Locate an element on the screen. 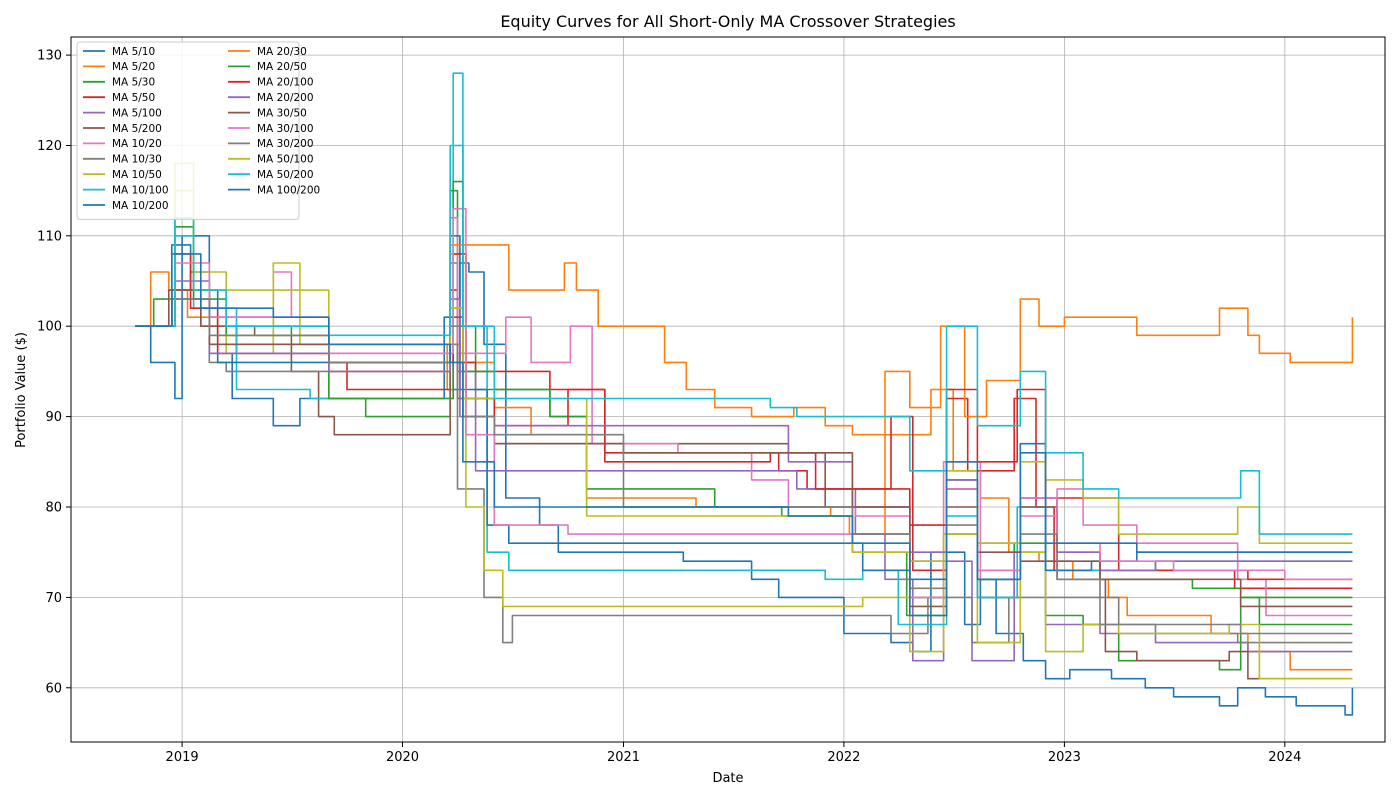 The height and width of the screenshot is (800, 1400). legend-entry: MA 5/200 is located at coordinates (137, 129).